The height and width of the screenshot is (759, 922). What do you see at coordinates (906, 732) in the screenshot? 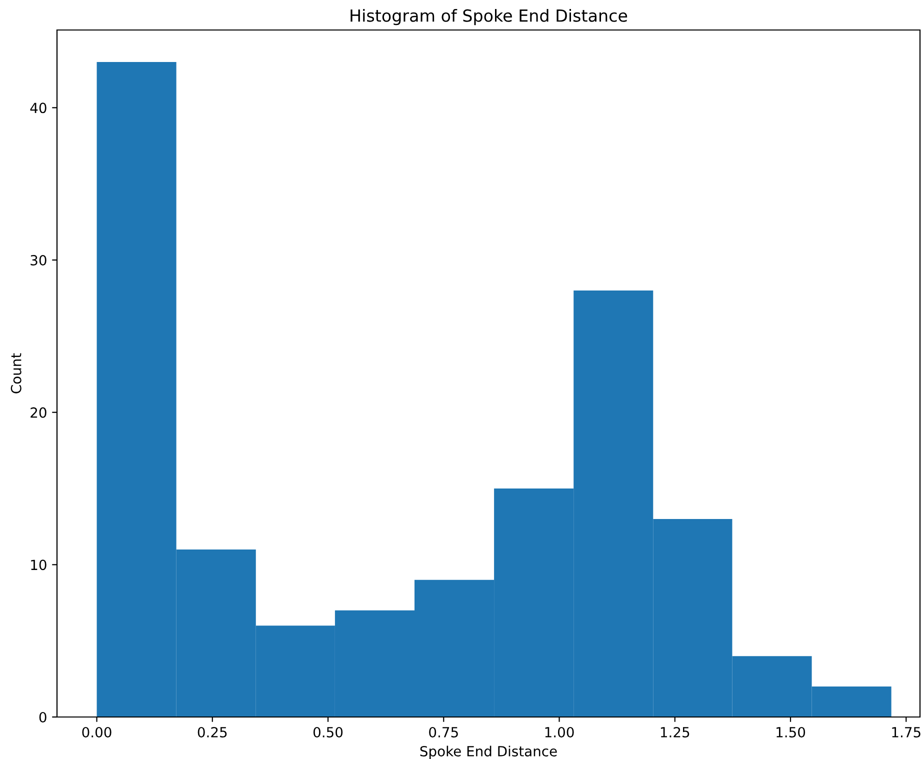
I see `x-tick-label: 1.75` at bounding box center [906, 732].